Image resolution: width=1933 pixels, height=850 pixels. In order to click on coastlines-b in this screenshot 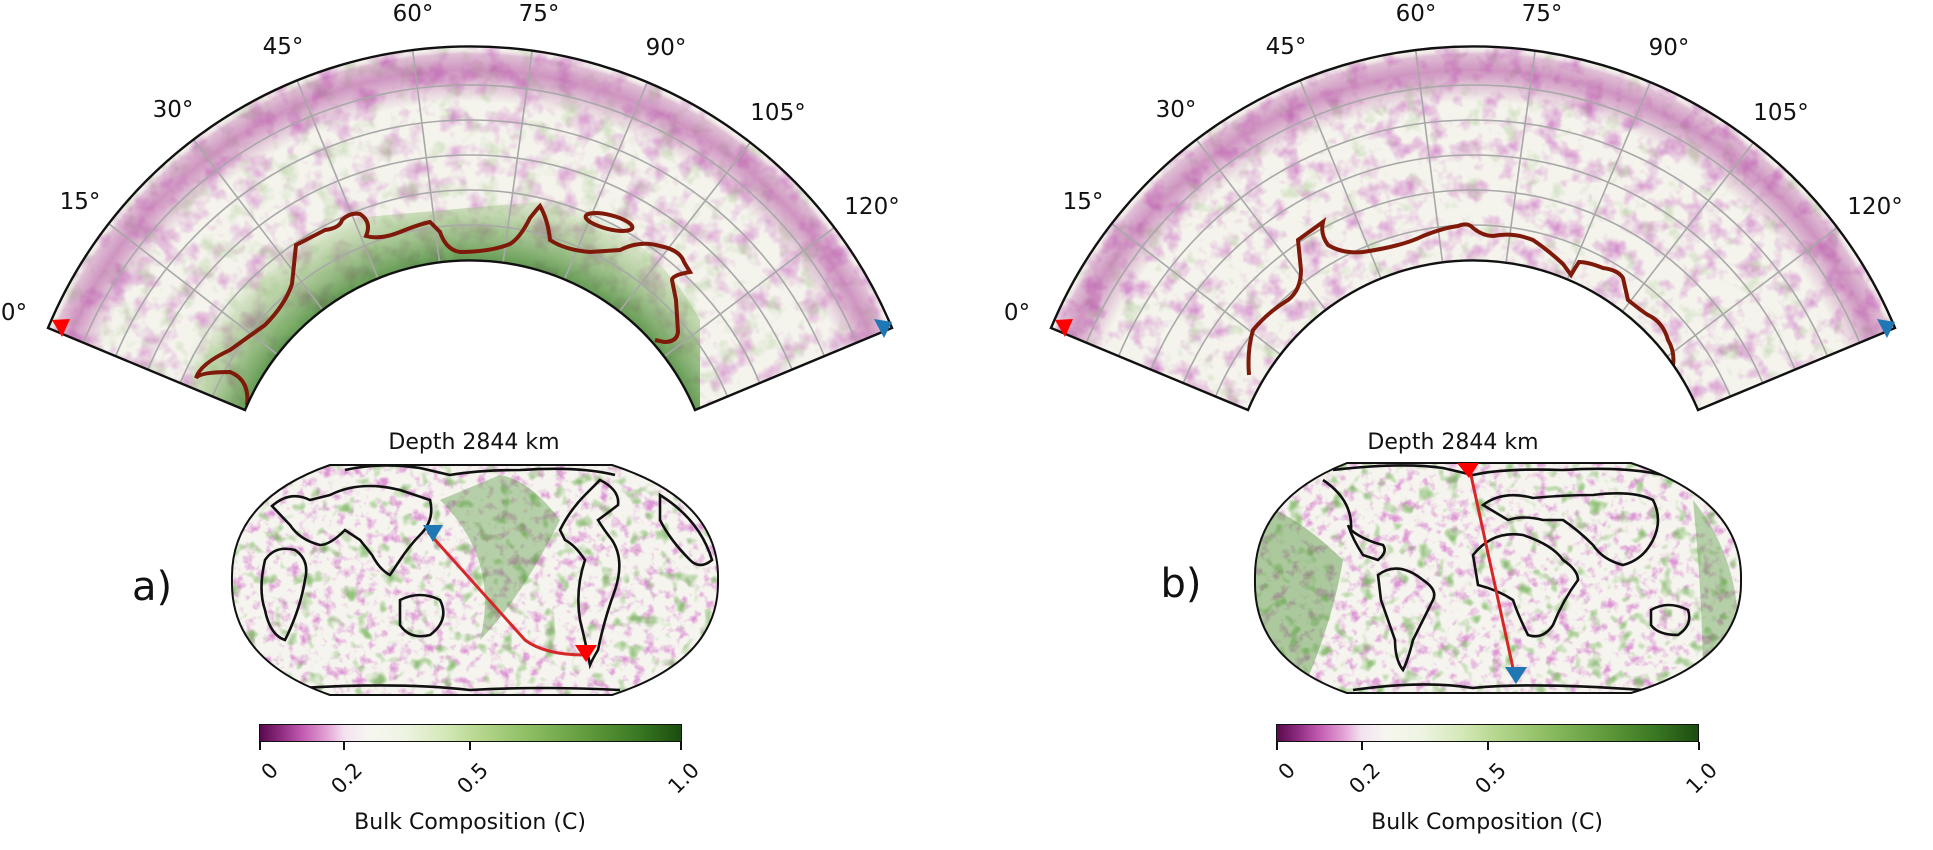, I will do `click(1506, 578)`.